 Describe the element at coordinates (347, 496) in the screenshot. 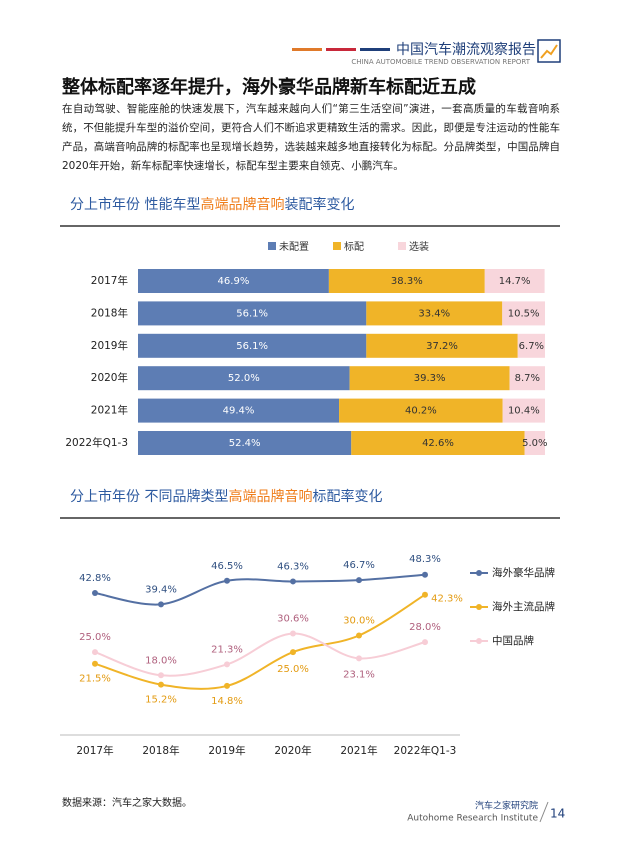

I see `chart-title-part: 标配率变化` at that location.